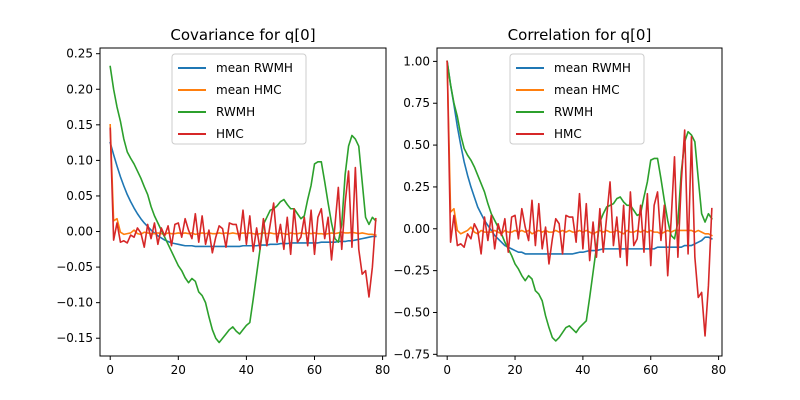  Describe the element at coordinates (74, 303) in the screenshot. I see `y-tick-label: −0.10` at that location.